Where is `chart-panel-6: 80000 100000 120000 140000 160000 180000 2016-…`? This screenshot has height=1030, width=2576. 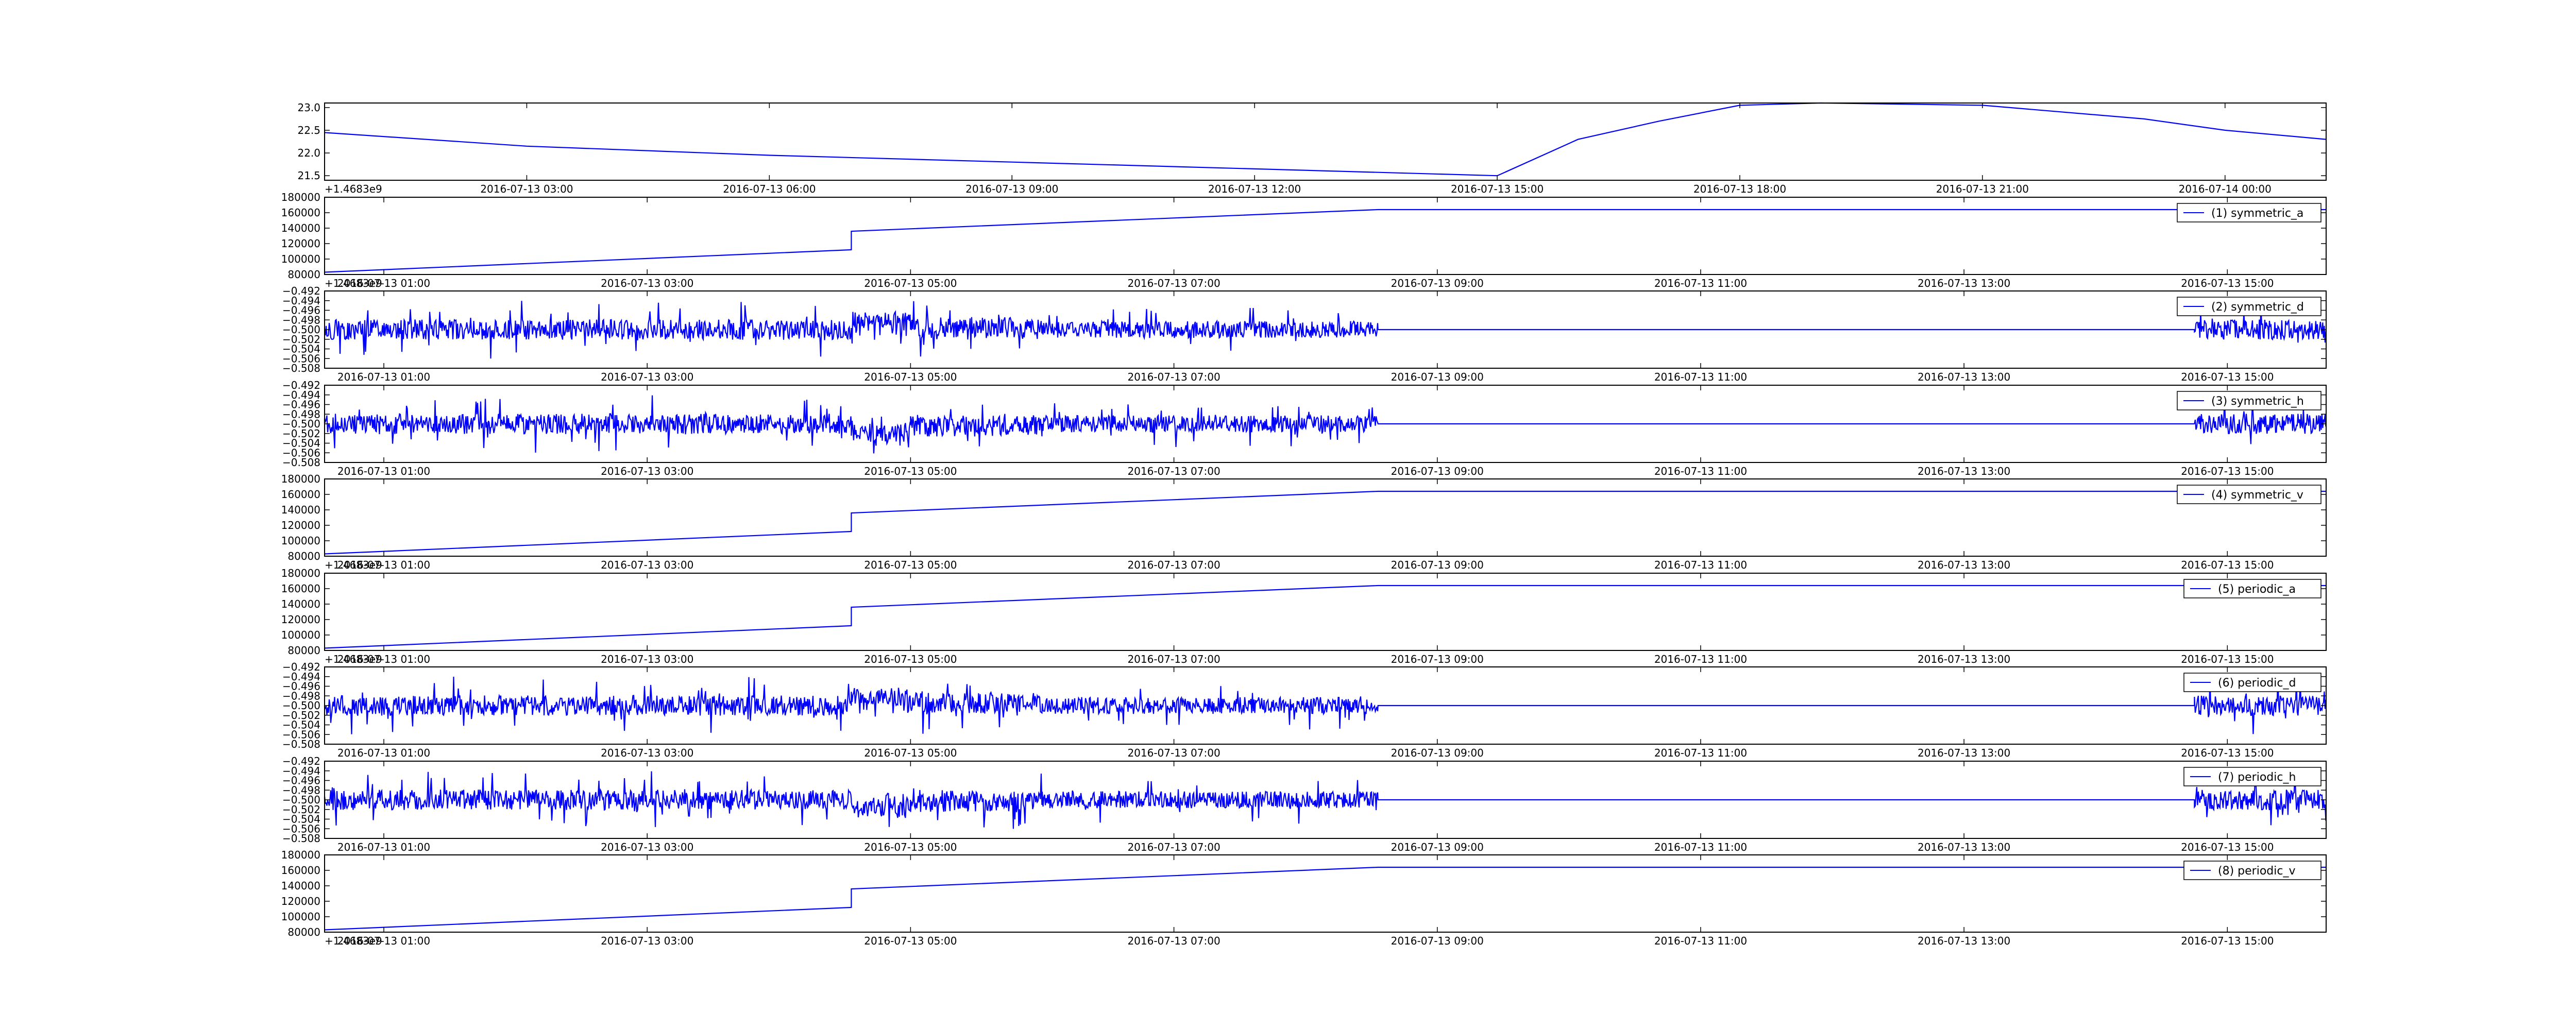 chart-panel-6: 80000 100000 120000 140000 160000 180000 2016-… is located at coordinates (1304, 616).